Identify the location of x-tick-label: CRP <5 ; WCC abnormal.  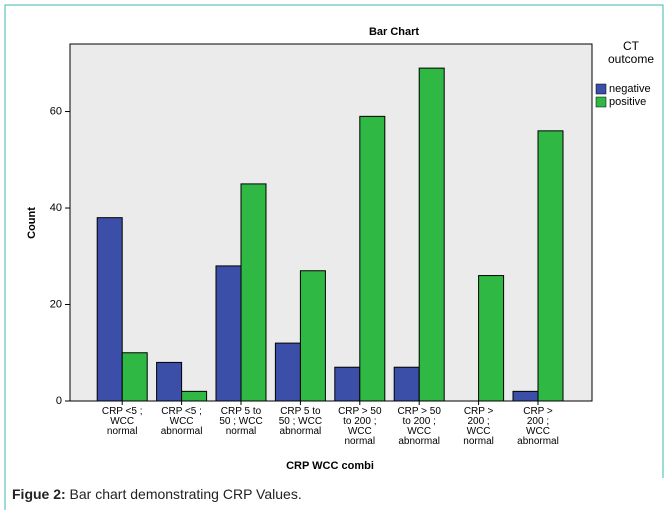
(181, 421).